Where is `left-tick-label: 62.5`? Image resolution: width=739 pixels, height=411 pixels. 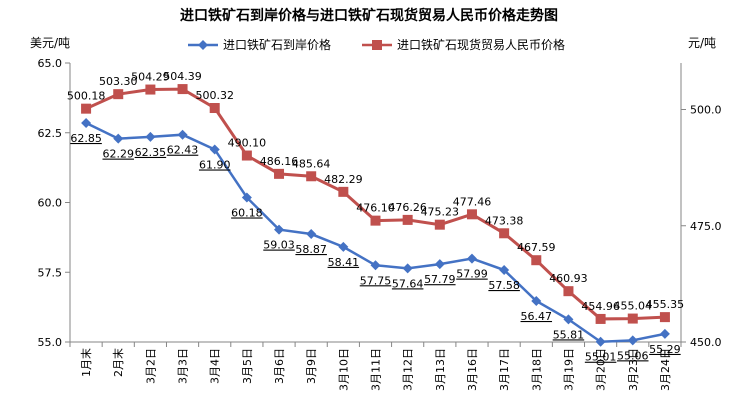 left-tick-label: 62.5 is located at coordinates (50, 133).